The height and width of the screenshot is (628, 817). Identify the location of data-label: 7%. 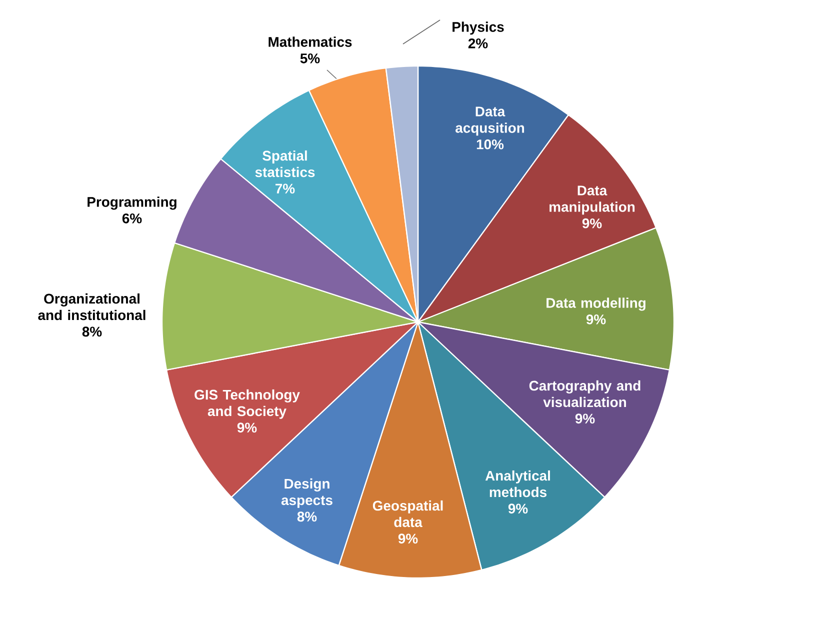
(285, 189).